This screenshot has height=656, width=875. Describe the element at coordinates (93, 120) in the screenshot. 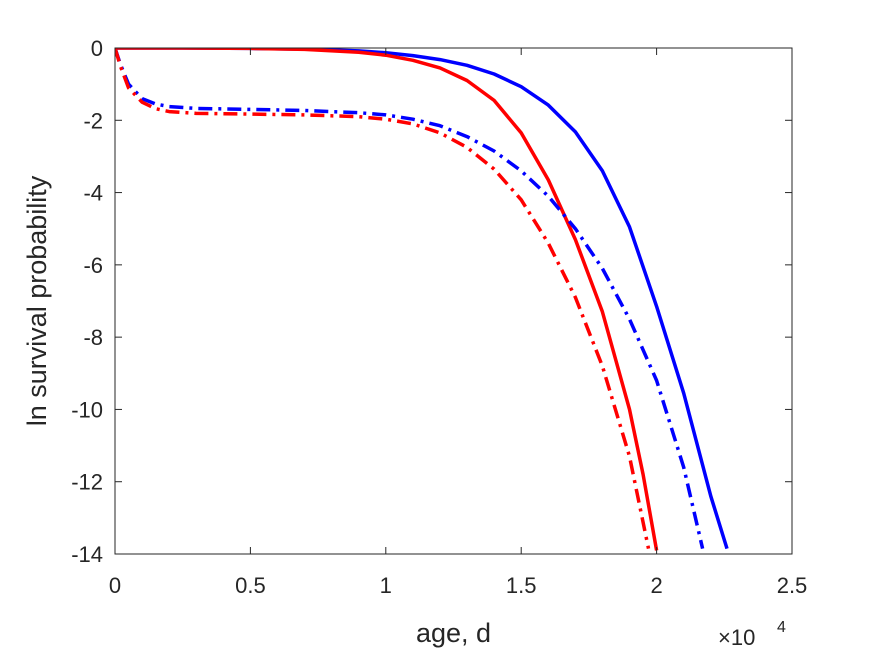

I see `y-tick-label: -2` at that location.